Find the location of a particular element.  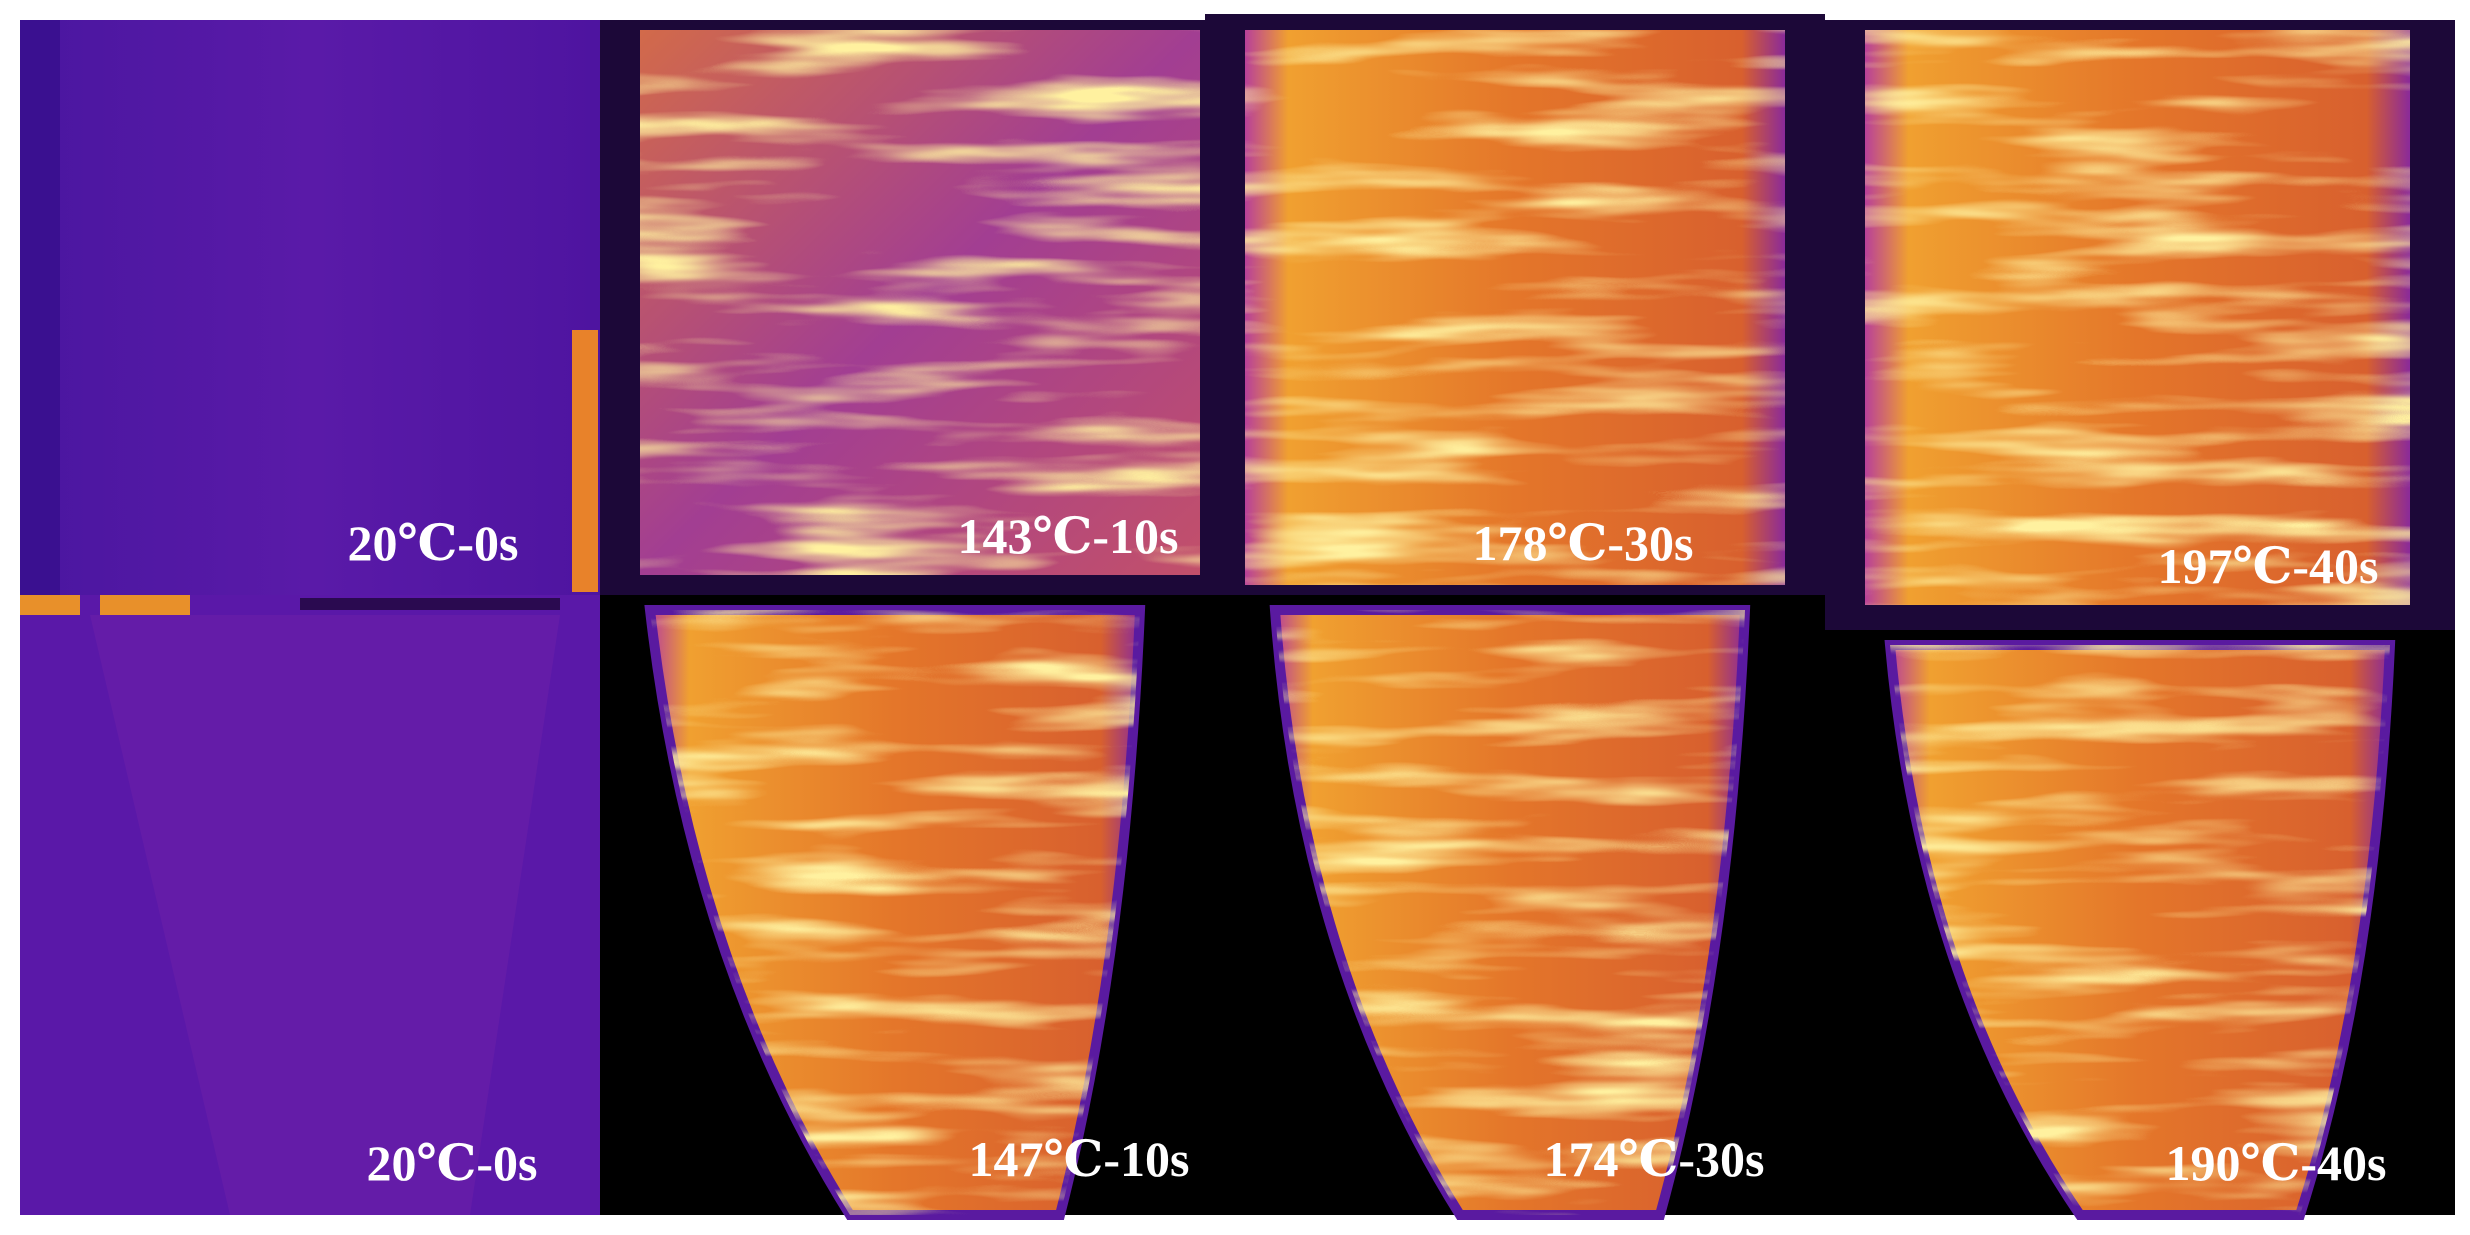

panel-label: 147℃-10s is located at coordinates (1078, 1159).